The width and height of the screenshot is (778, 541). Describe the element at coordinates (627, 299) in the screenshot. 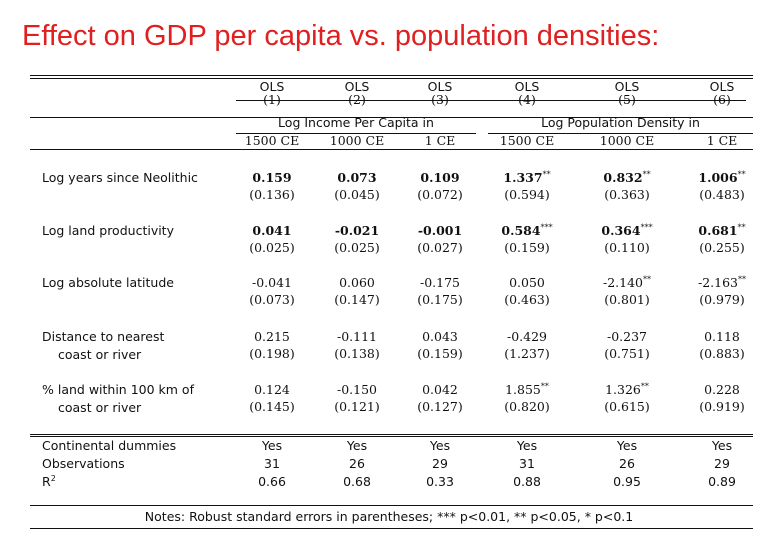

I see `standard-error-cell: (0.801)` at that location.